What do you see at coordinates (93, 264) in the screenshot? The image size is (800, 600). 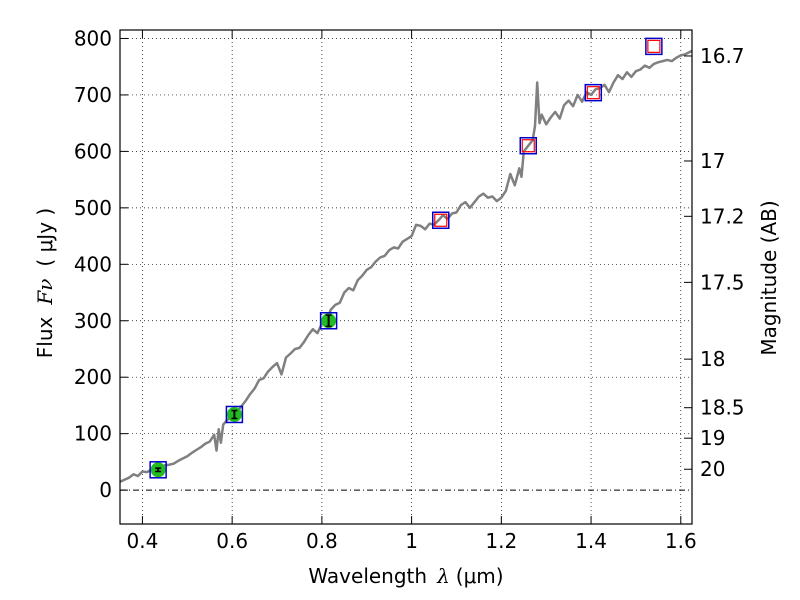 I see `y-tick-label: 400` at bounding box center [93, 264].